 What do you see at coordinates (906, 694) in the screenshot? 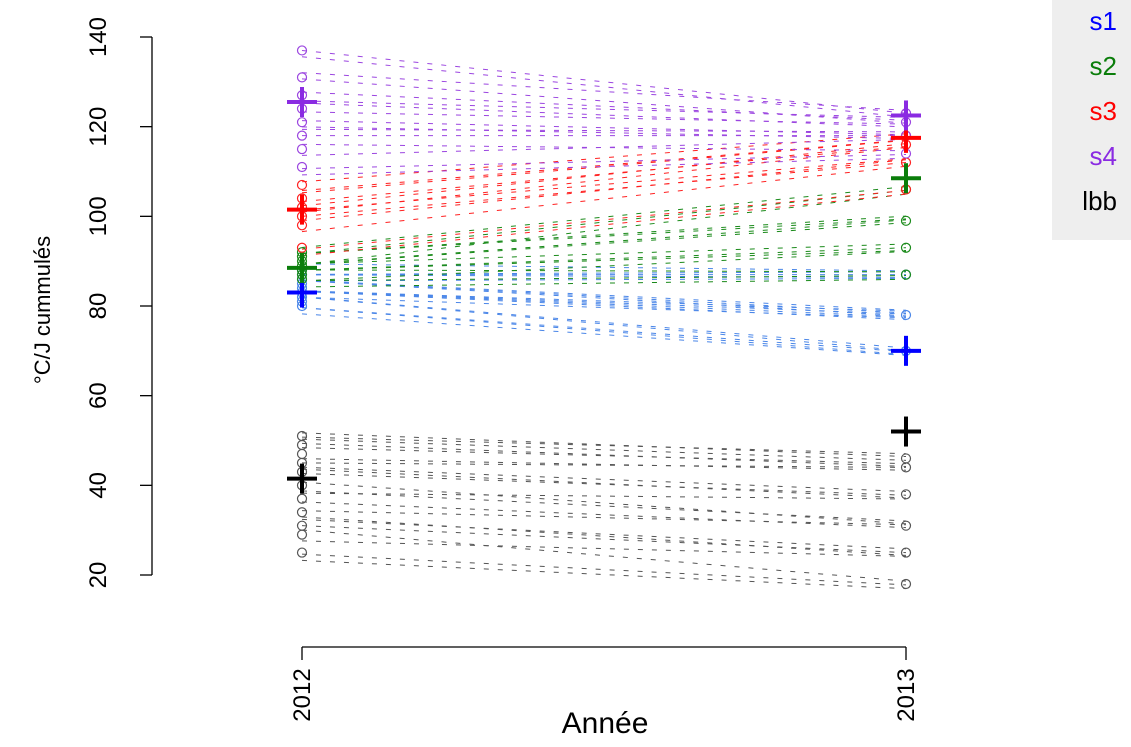
I see `x-tick-label: 2013` at bounding box center [906, 694].